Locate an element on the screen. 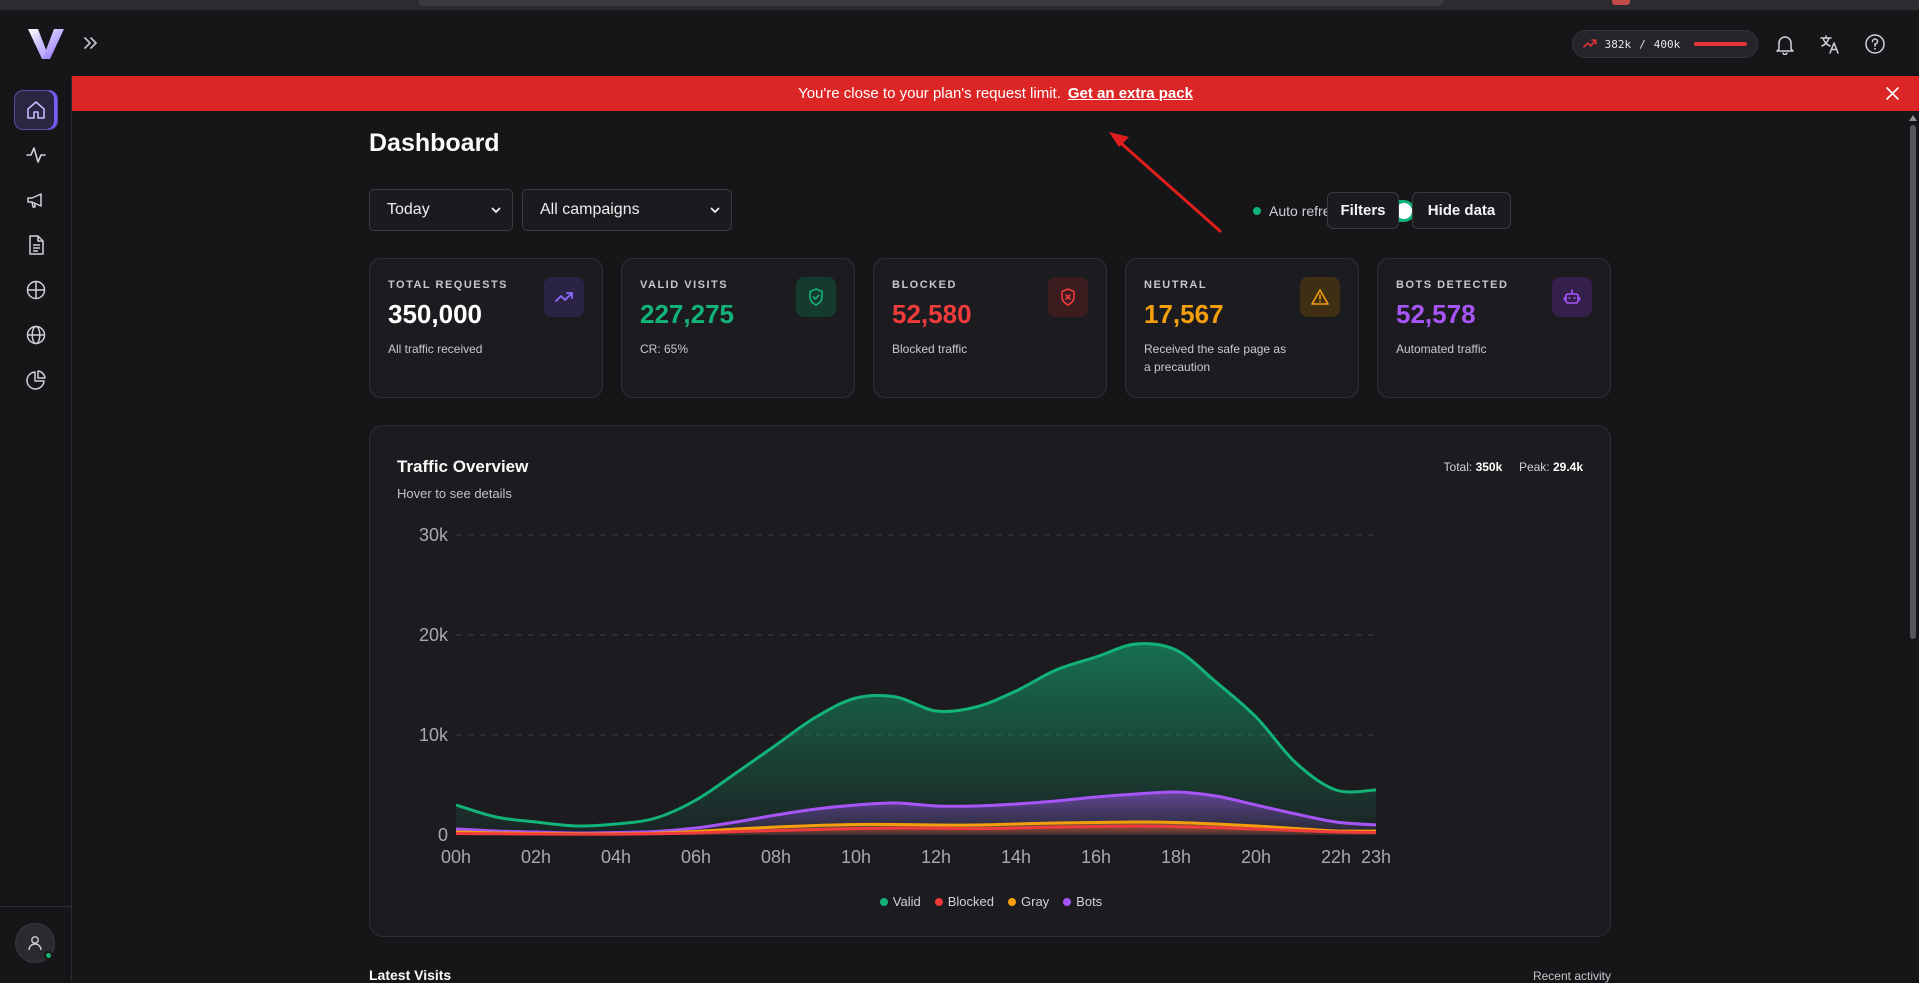 This screenshot has height=983, width=1919. latest-visits-title: Latest Visits is located at coordinates (410, 975).